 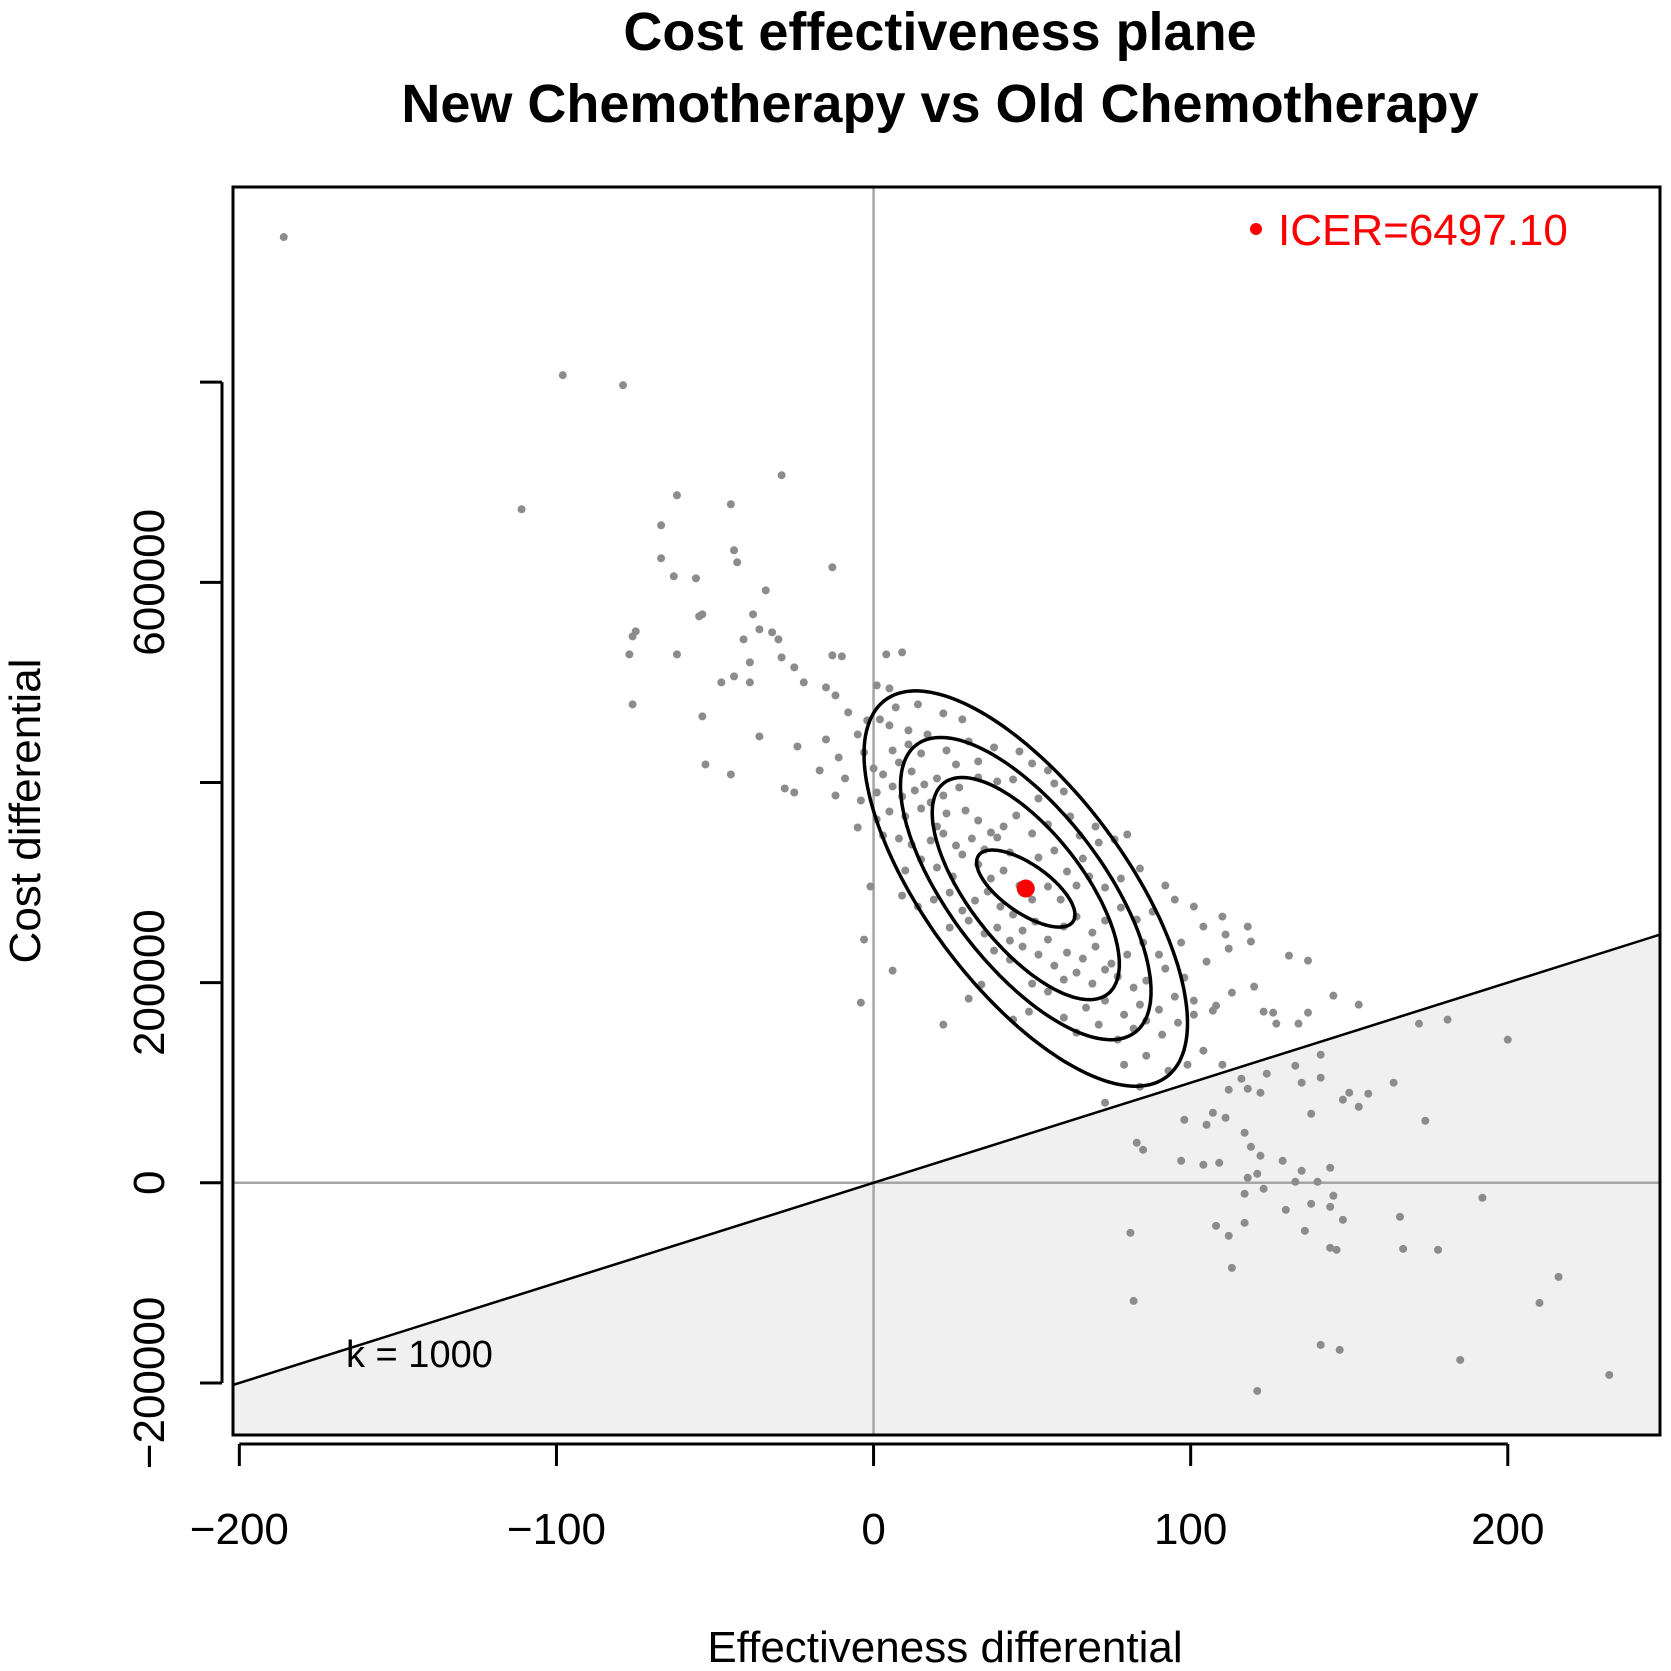 What do you see at coordinates (149, 1183) in the screenshot?
I see `y-tick-label: 0` at bounding box center [149, 1183].